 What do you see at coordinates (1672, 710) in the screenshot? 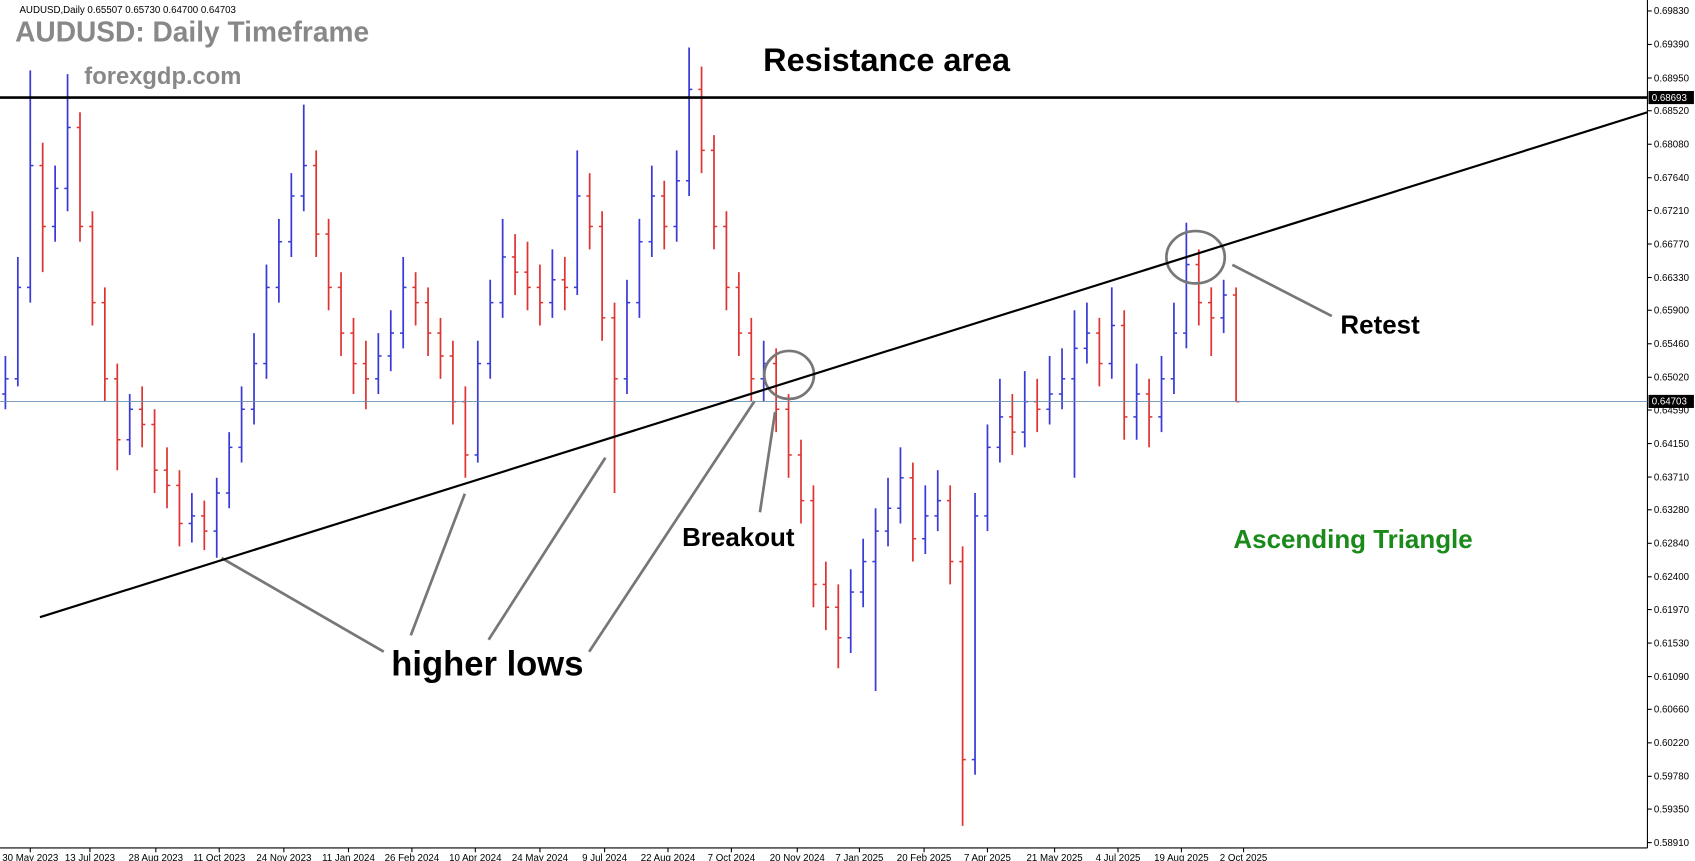
I see `y-tick-label: 0.60660` at bounding box center [1672, 710].